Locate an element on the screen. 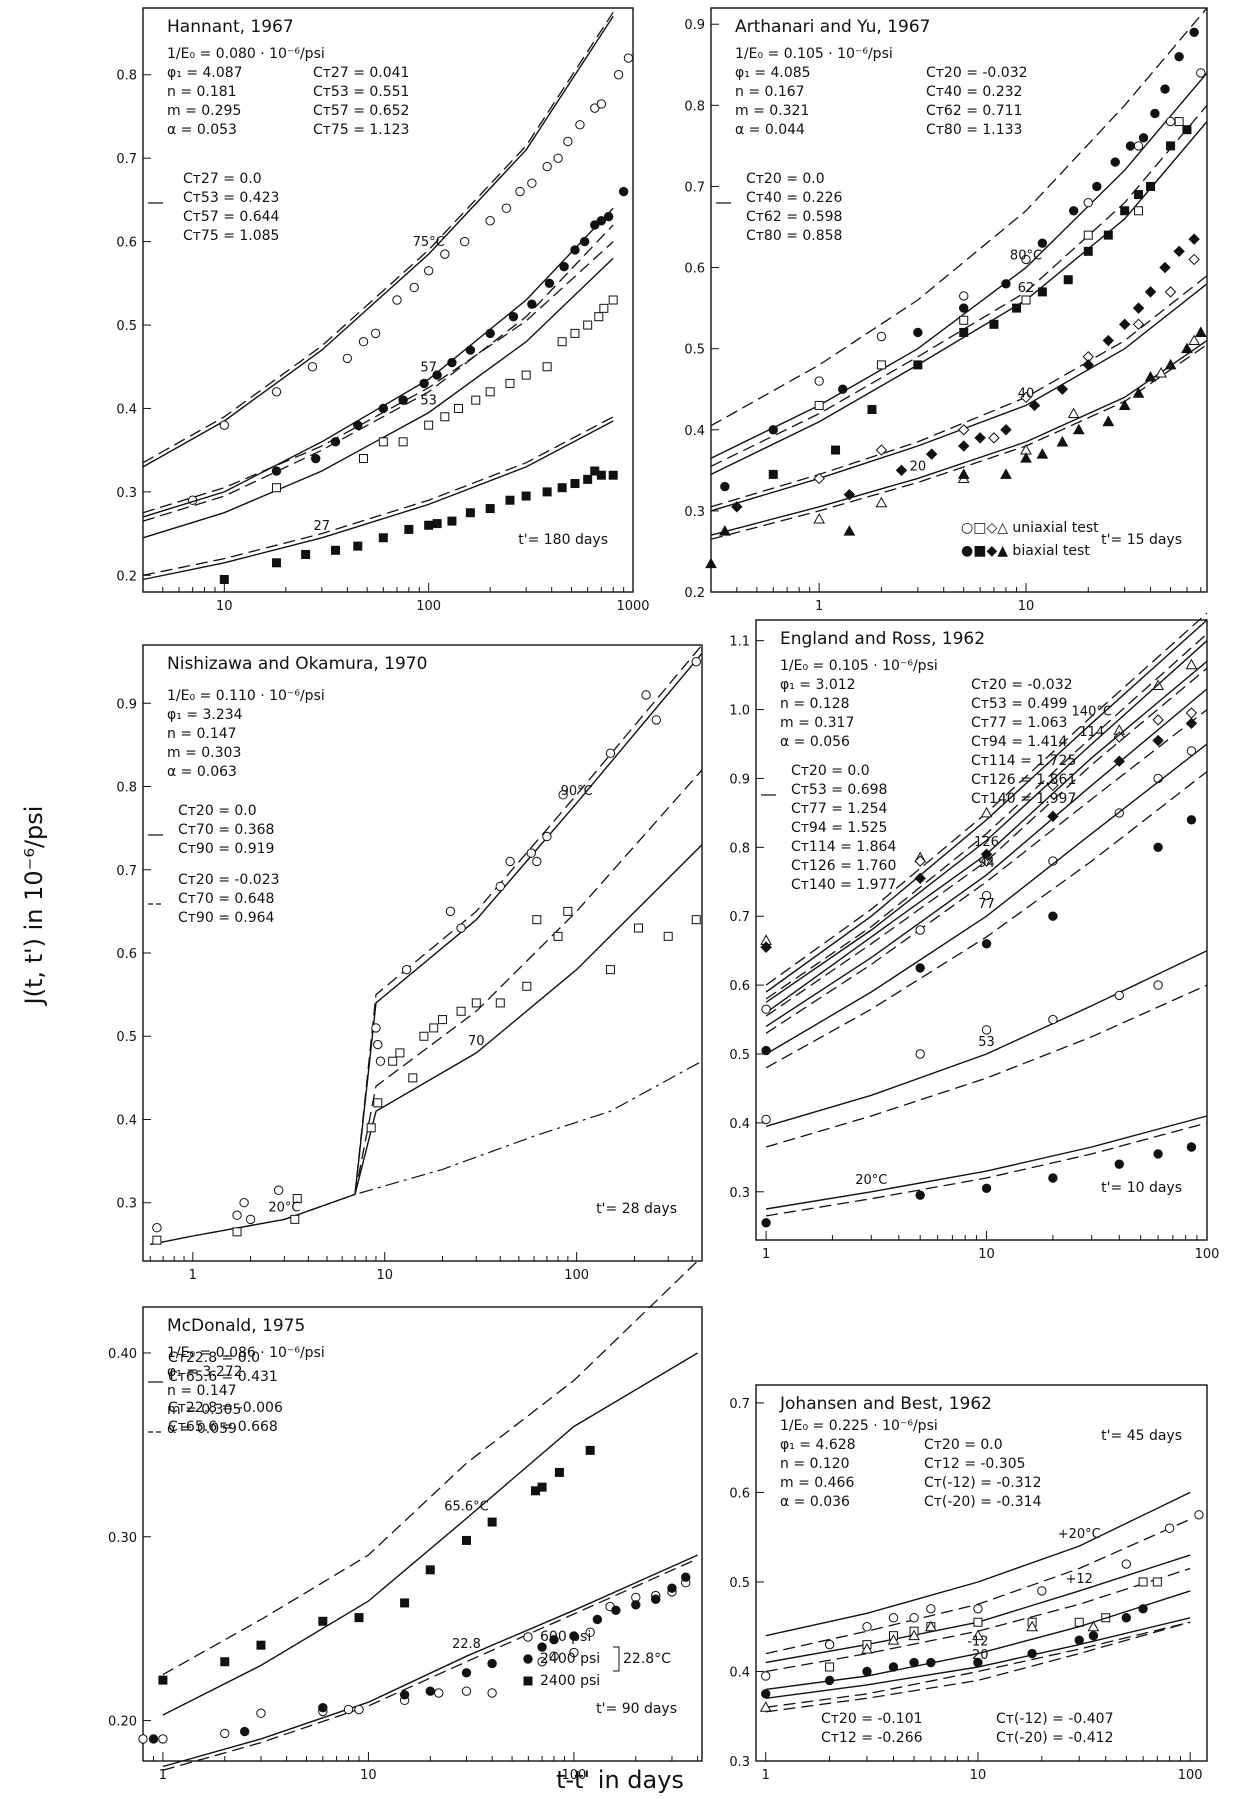 The image size is (1233, 1799). curve-label: +12 is located at coordinates (1078, 1579).